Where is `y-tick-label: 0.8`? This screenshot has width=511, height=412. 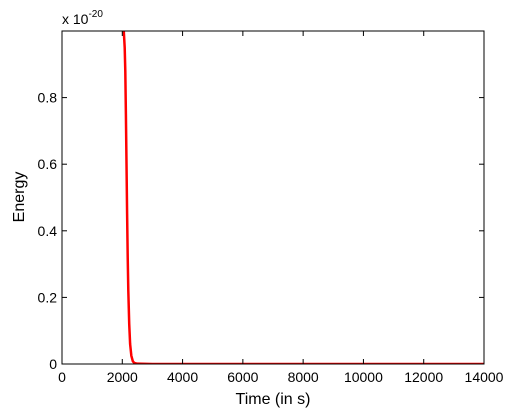
y-tick-label: 0.8 is located at coordinates (48, 98).